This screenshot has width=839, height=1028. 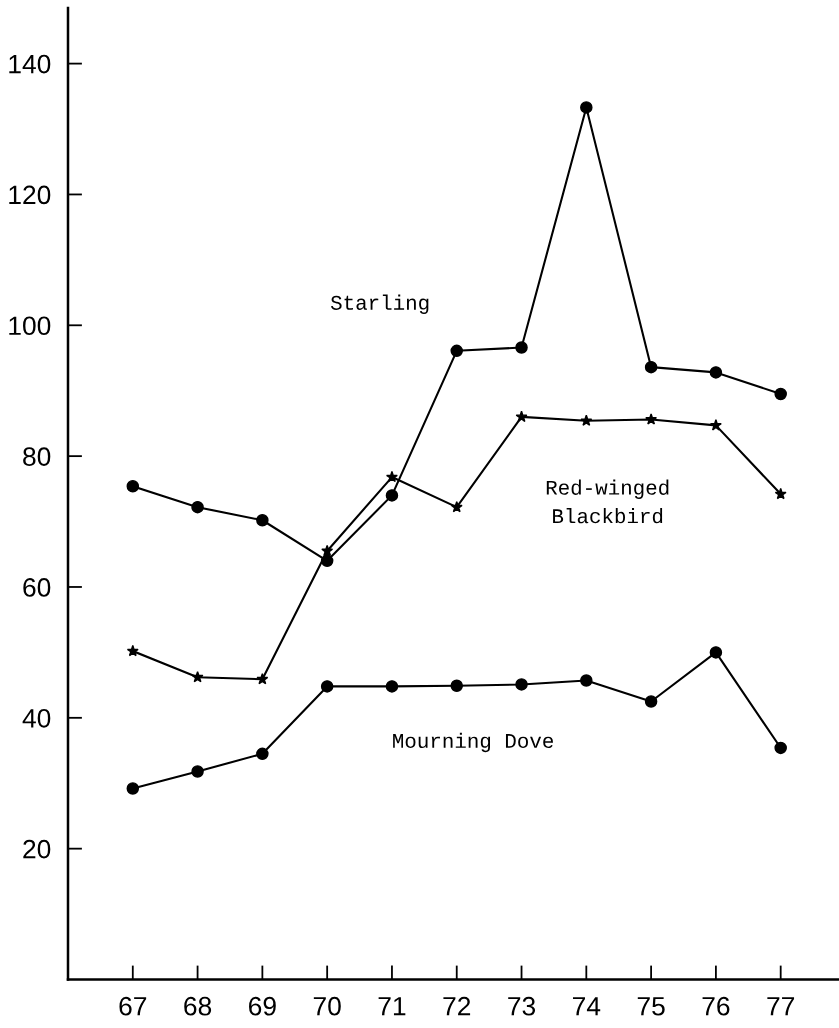 What do you see at coordinates (198, 1006) in the screenshot?
I see `x-tick-label: 68` at bounding box center [198, 1006].